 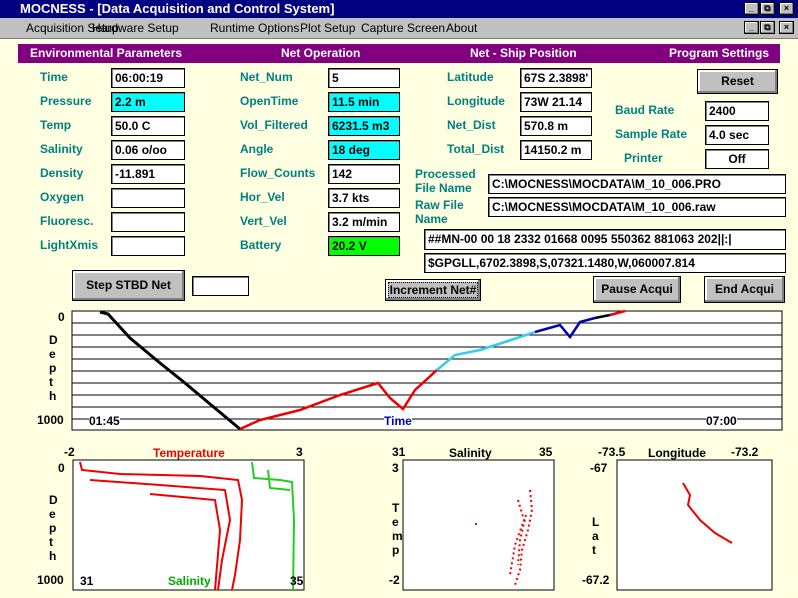 What do you see at coordinates (433, 290) in the screenshot?
I see `increment-button: Increment Net#` at bounding box center [433, 290].